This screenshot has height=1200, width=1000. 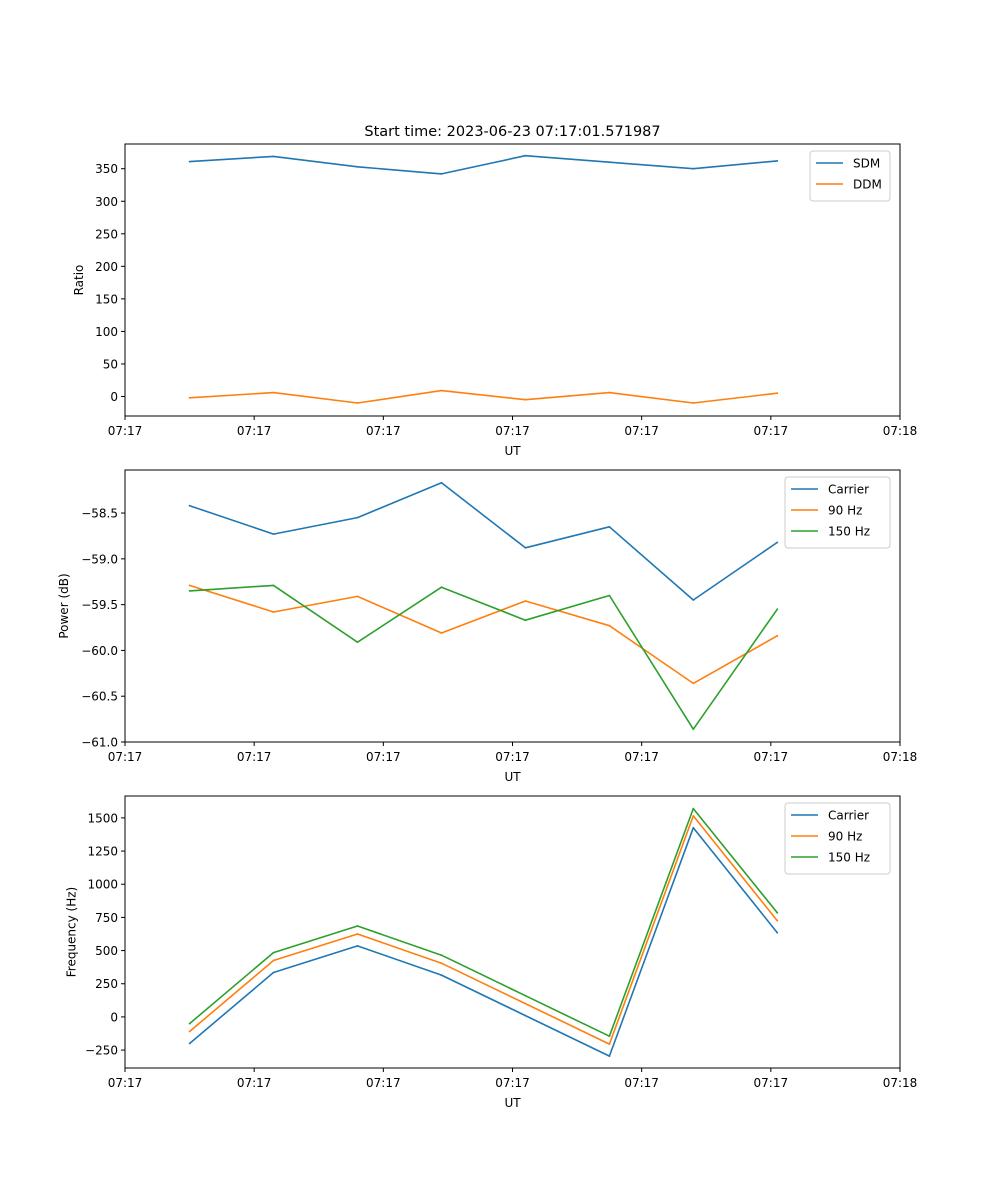 I want to click on y-tick-label: −59.0, so click(x=99, y=559).